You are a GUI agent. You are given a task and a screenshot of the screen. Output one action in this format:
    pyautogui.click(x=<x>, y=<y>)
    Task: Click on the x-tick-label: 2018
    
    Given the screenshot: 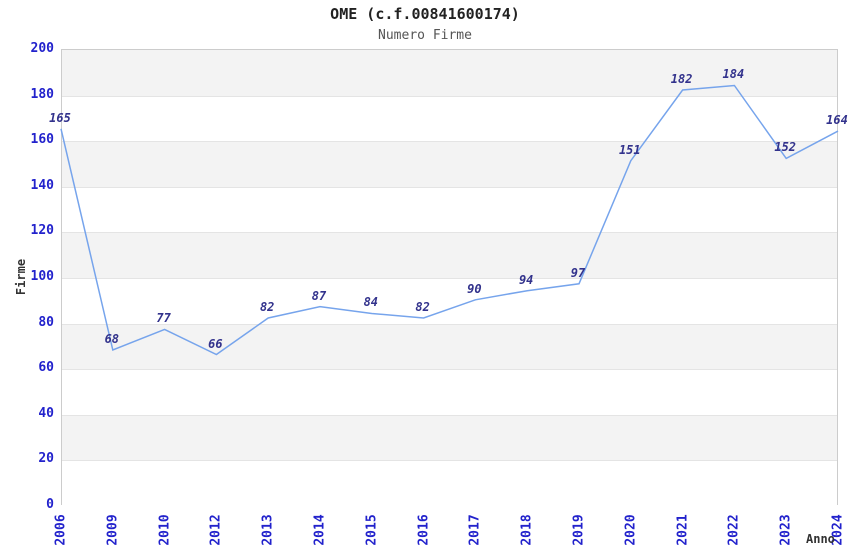 What is the action you would take?
    pyautogui.click(x=527, y=530)
    